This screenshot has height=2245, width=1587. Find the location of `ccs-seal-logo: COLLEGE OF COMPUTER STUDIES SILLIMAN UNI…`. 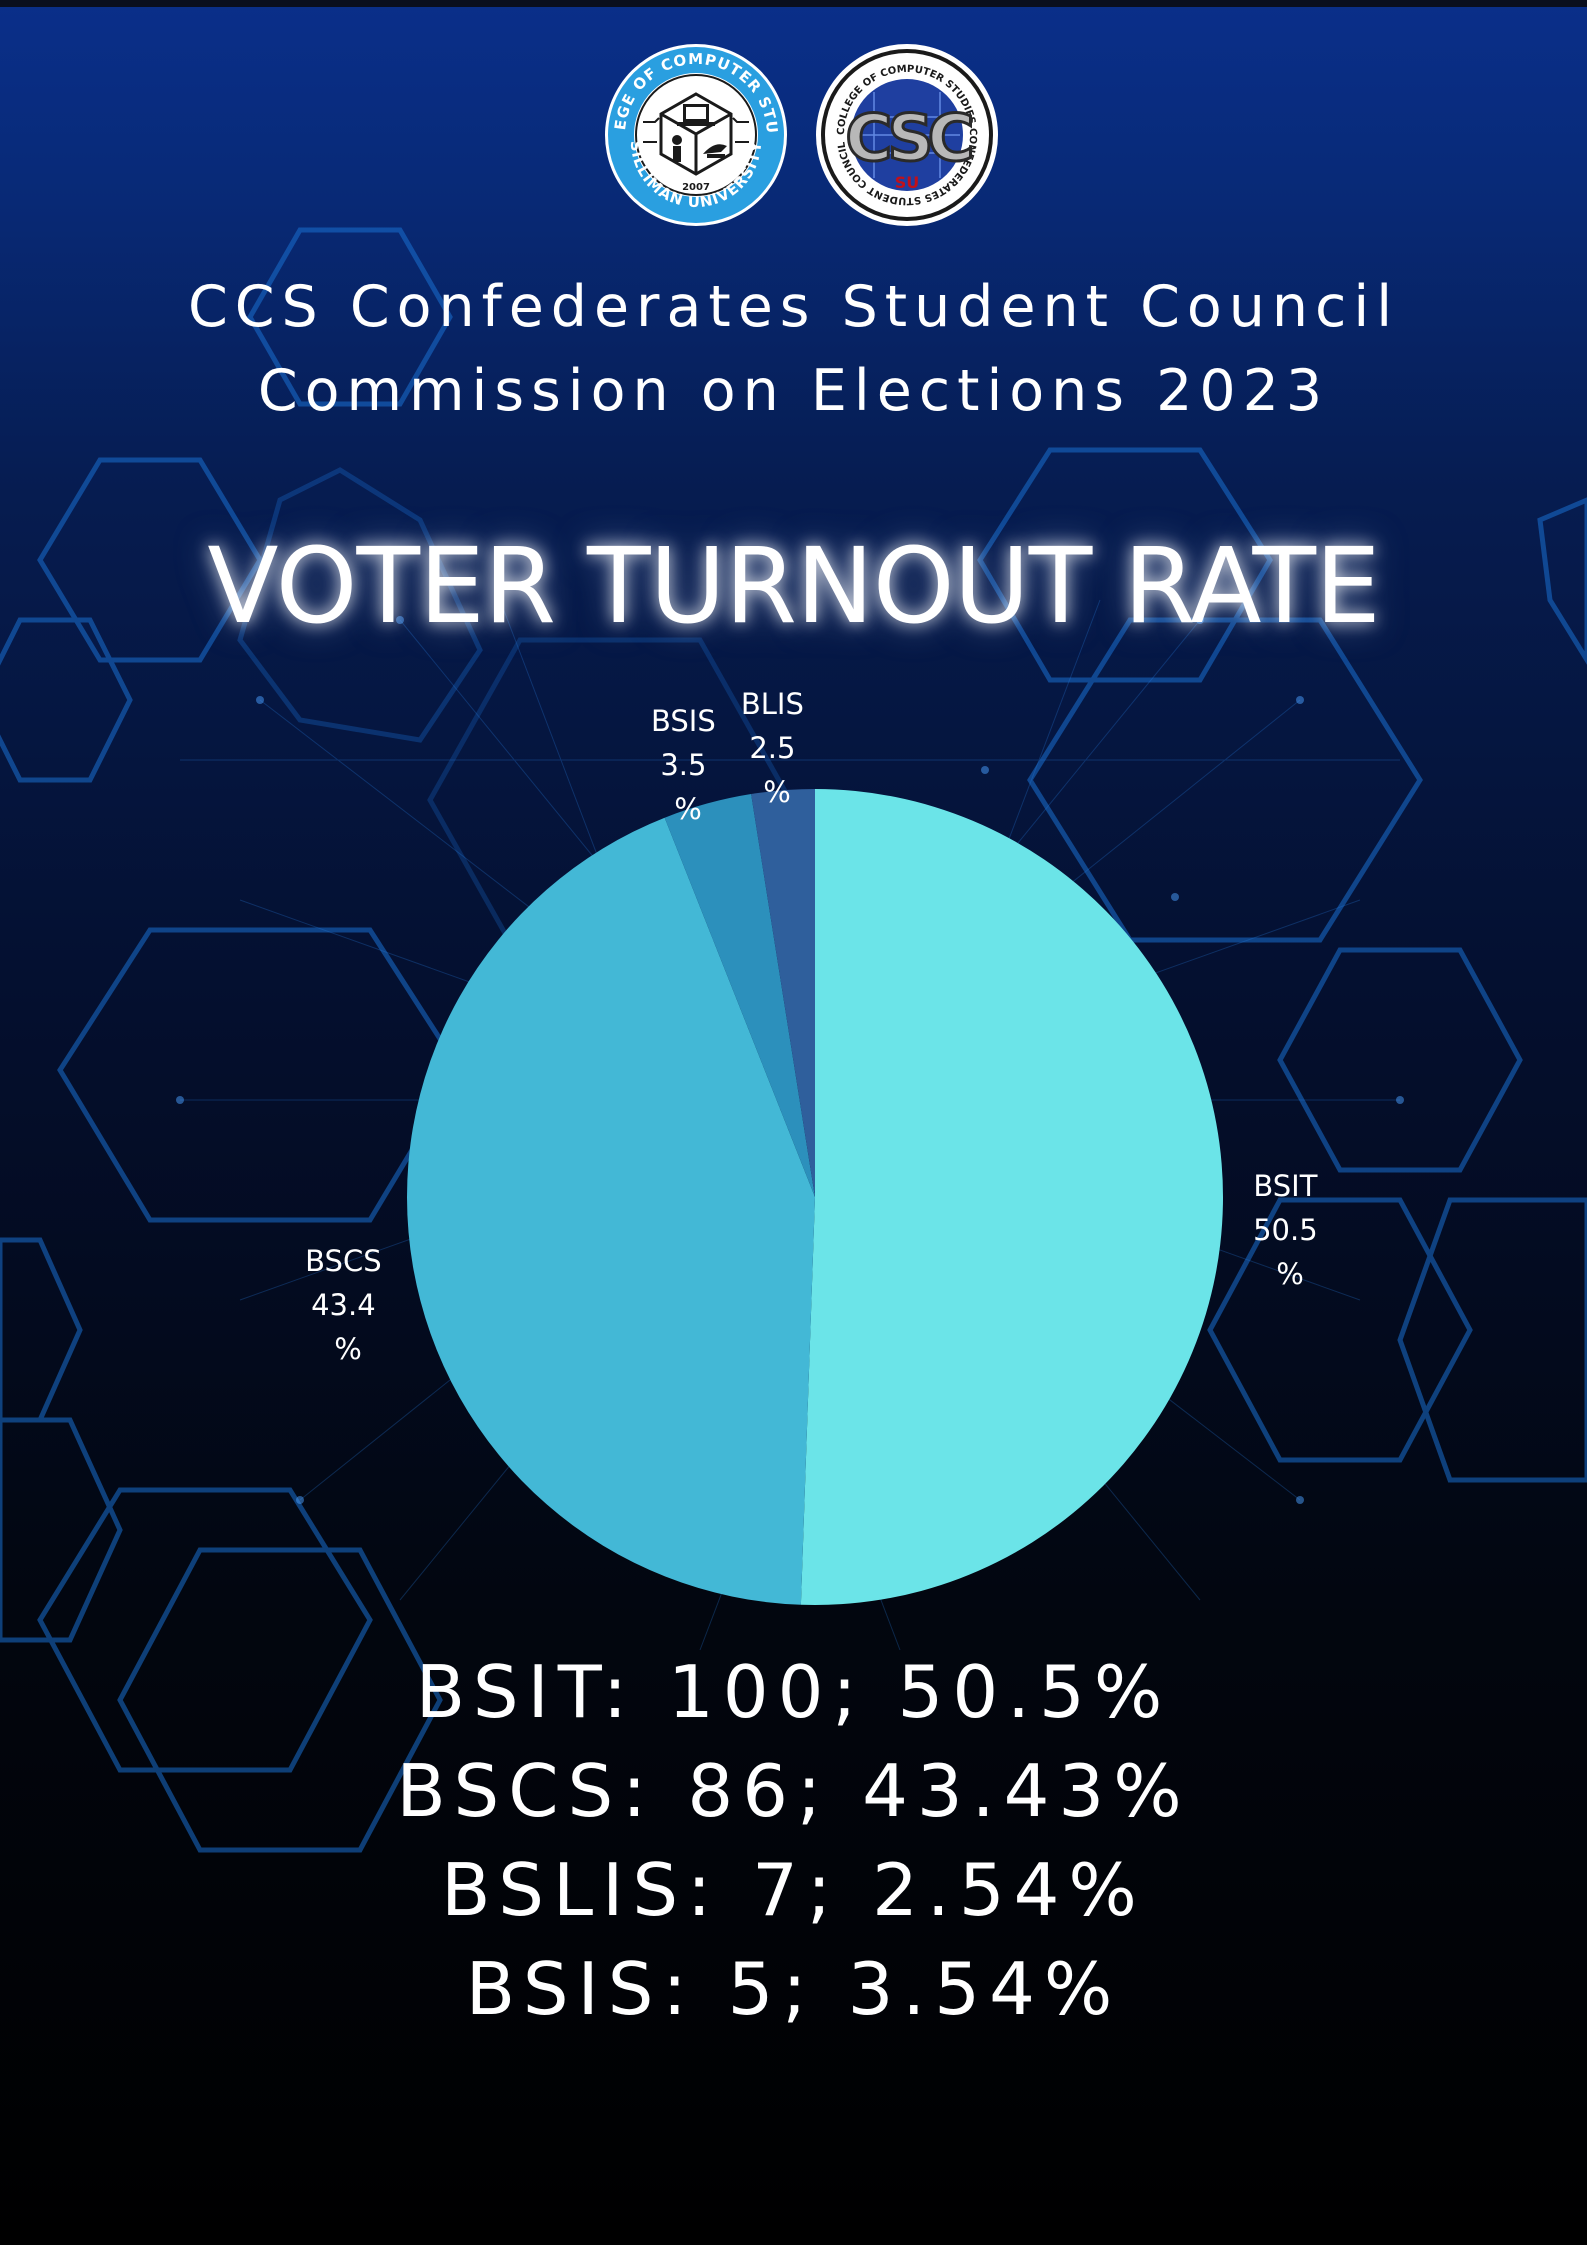

ccs-seal-logo: COLLEGE OF COMPUTER STUDIES SILLIMAN UNI… is located at coordinates (695, 134).